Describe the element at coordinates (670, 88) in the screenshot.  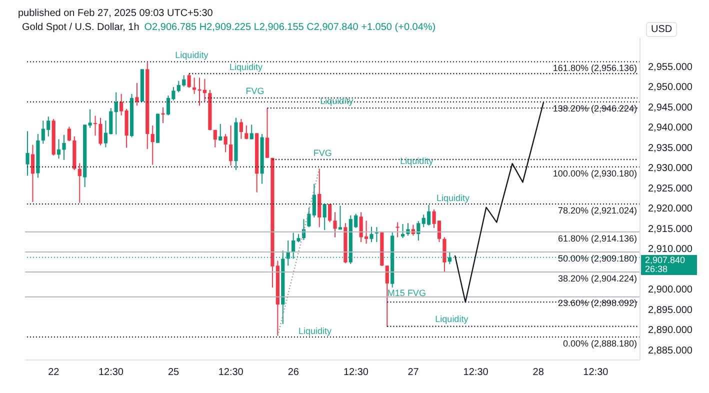
I see `y-tick-label: 2,950.000` at that location.